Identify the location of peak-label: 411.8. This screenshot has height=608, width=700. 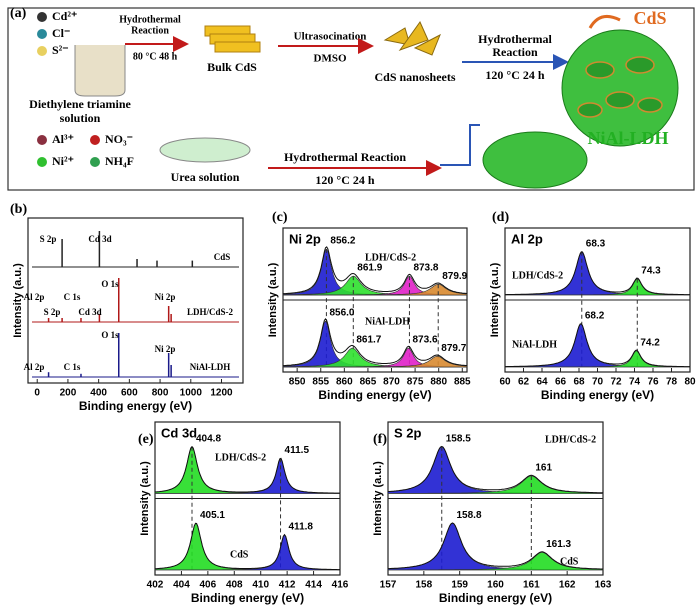
(301, 527).